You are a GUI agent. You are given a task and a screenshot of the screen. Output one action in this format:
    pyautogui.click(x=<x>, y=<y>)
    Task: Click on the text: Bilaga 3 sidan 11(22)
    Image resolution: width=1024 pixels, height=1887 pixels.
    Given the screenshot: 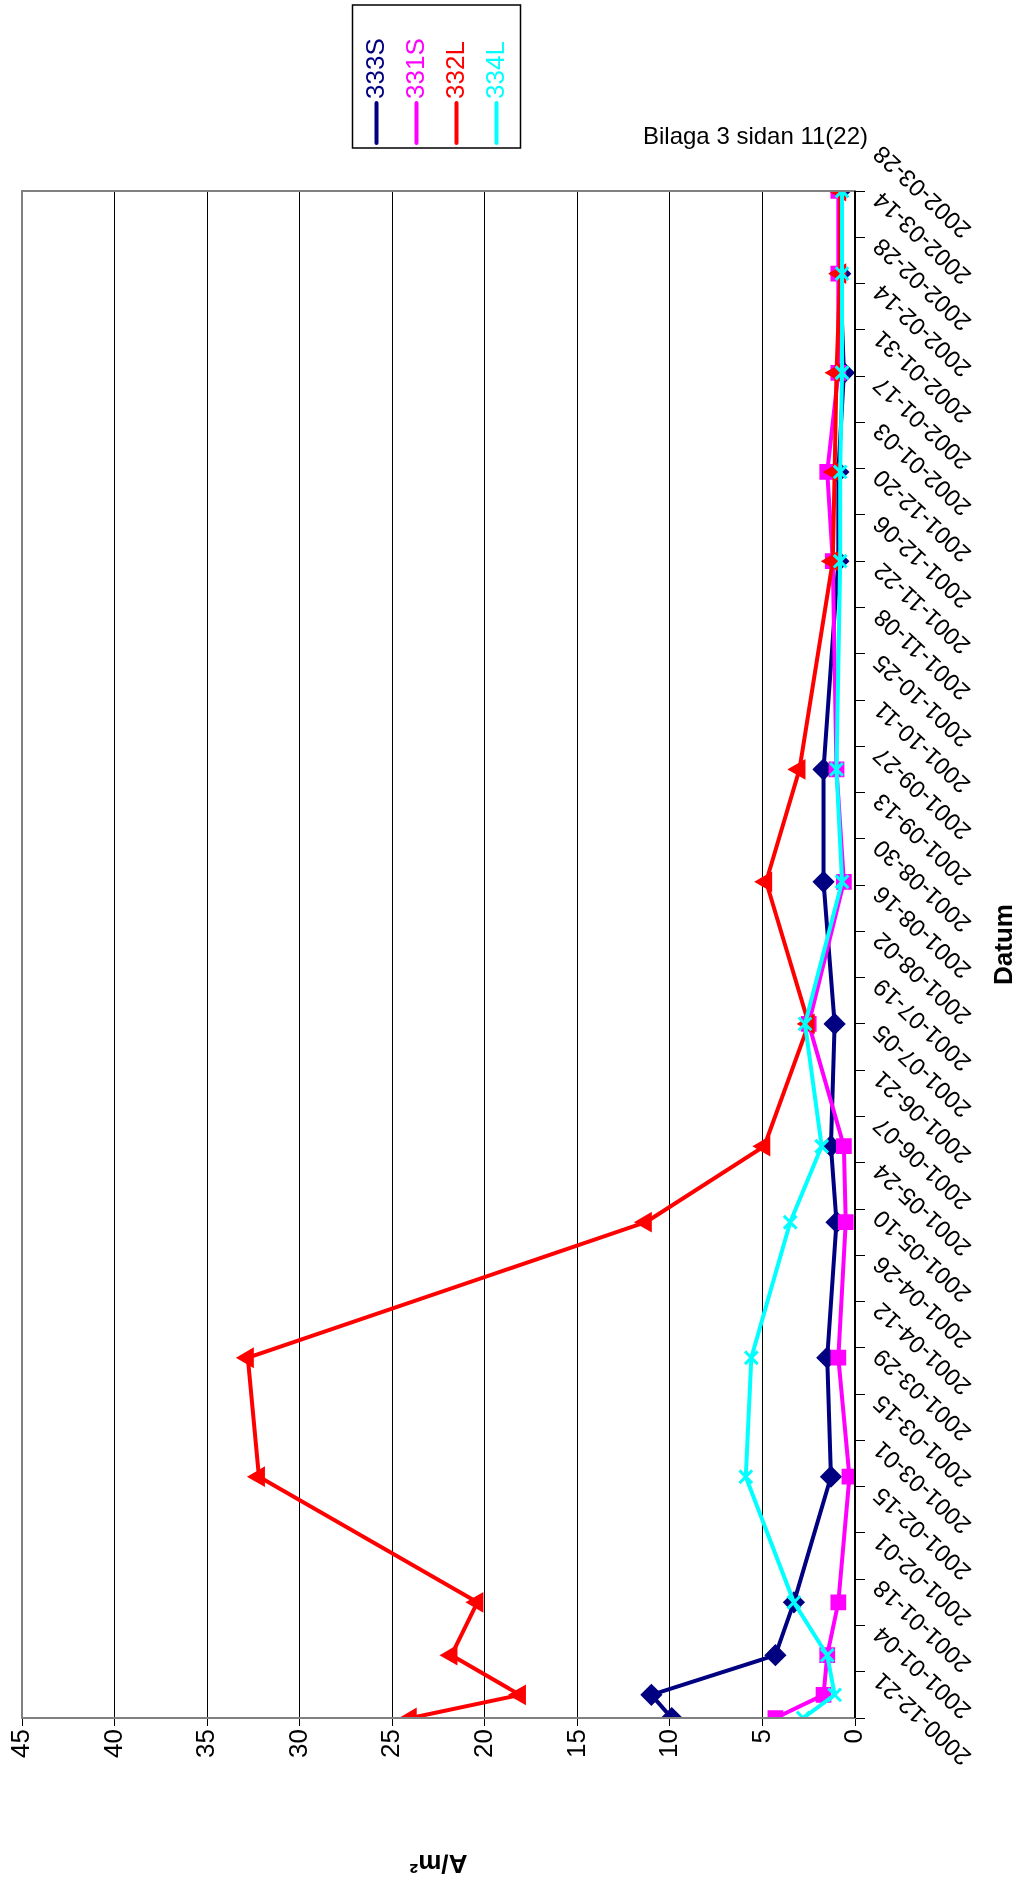 What is the action you would take?
    pyautogui.click(x=756, y=136)
    